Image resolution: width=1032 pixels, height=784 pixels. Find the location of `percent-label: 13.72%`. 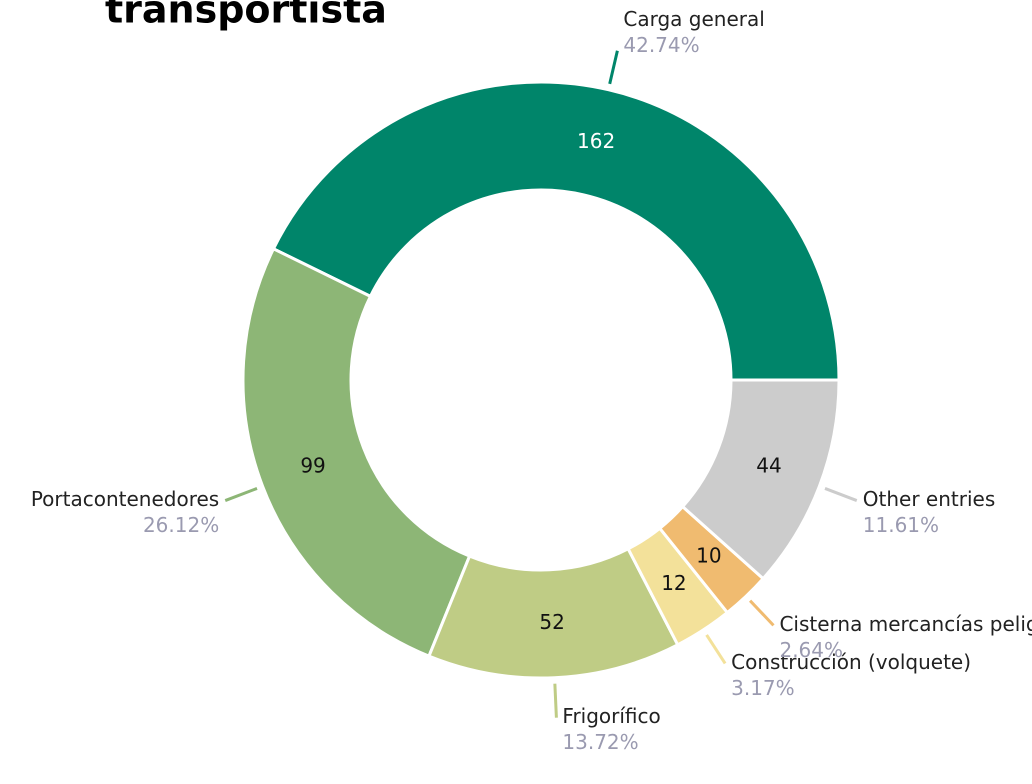

percent-label: 13.72% is located at coordinates (600, 742).